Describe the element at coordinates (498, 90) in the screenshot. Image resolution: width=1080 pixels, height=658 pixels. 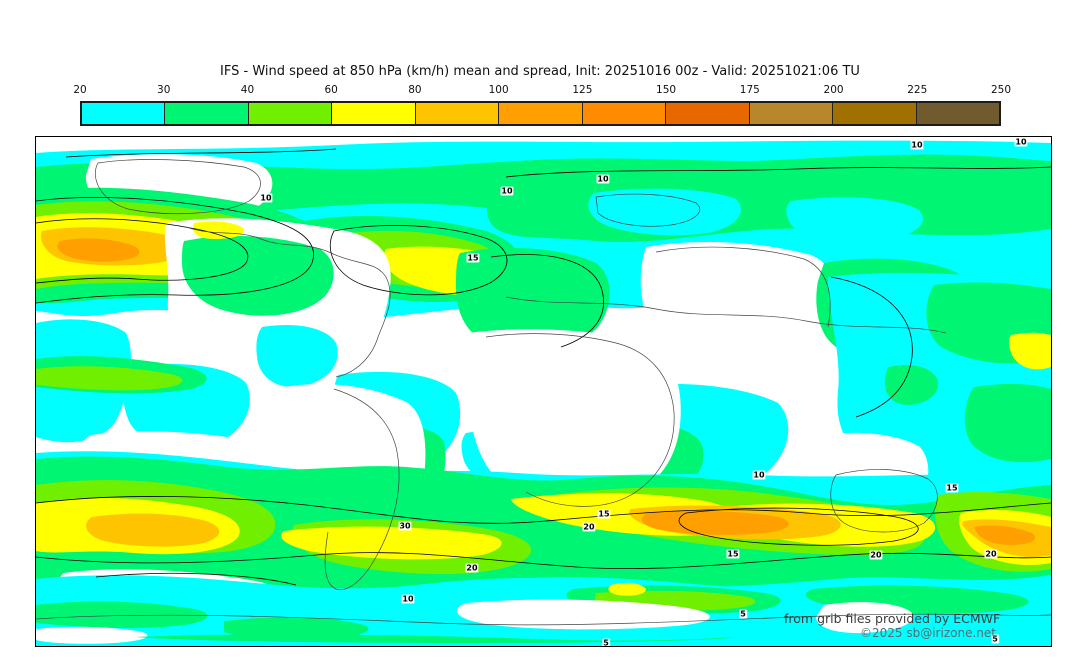
I see `colorbar-tick-label: 100` at that location.